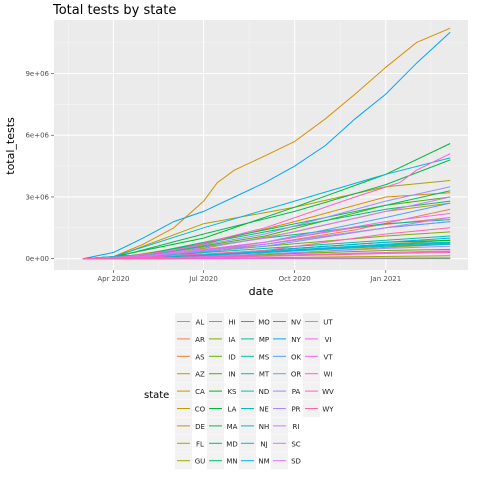  What do you see at coordinates (295, 410) in the screenshot?
I see `legend-label-pr: PR` at bounding box center [295, 410].